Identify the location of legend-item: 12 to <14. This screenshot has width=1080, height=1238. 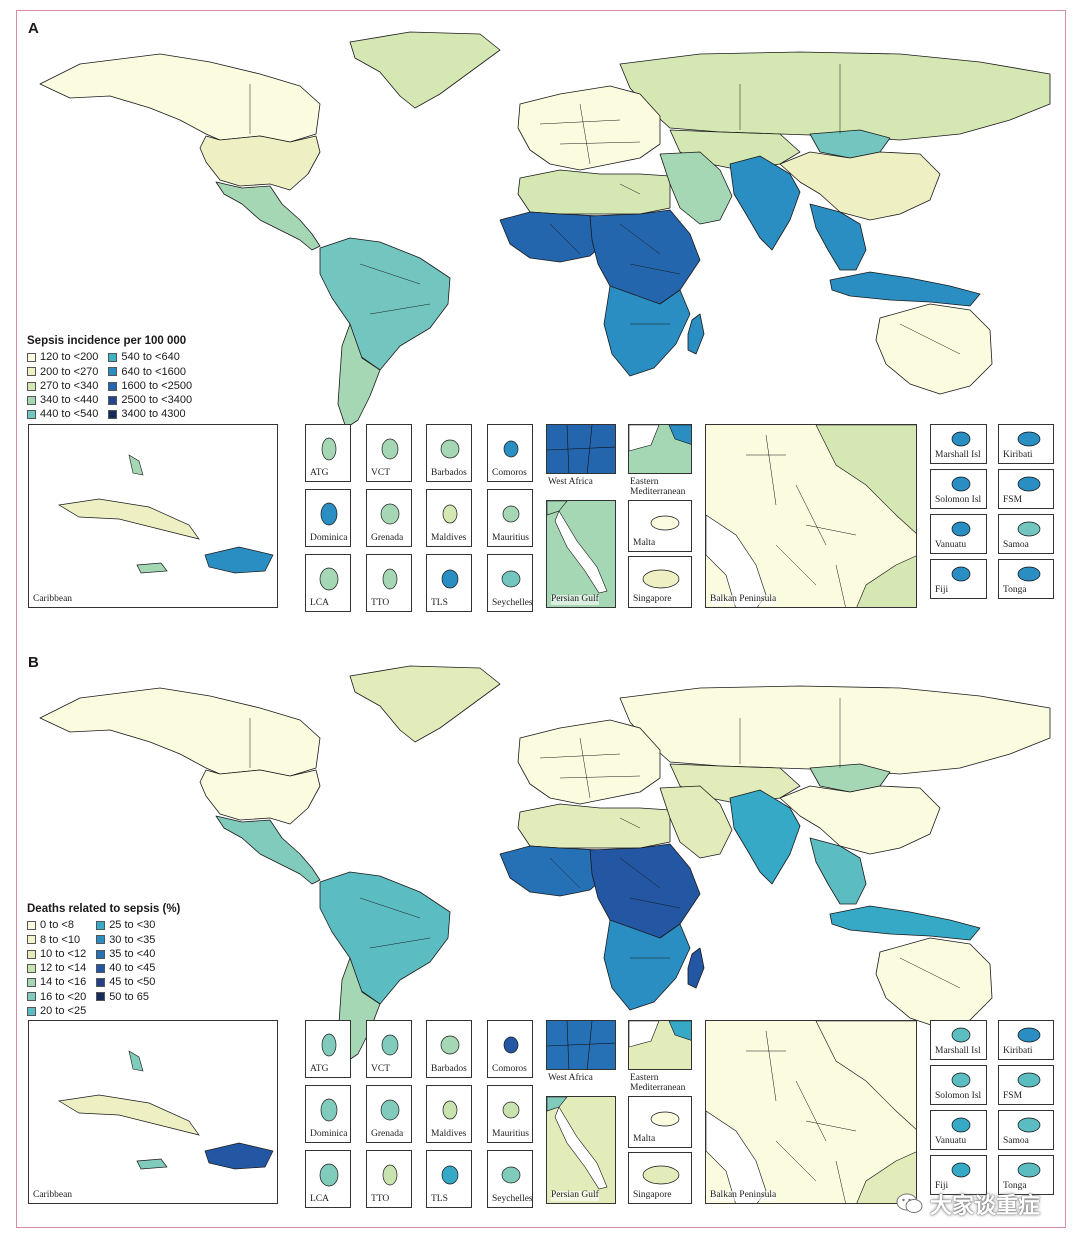
(56, 968).